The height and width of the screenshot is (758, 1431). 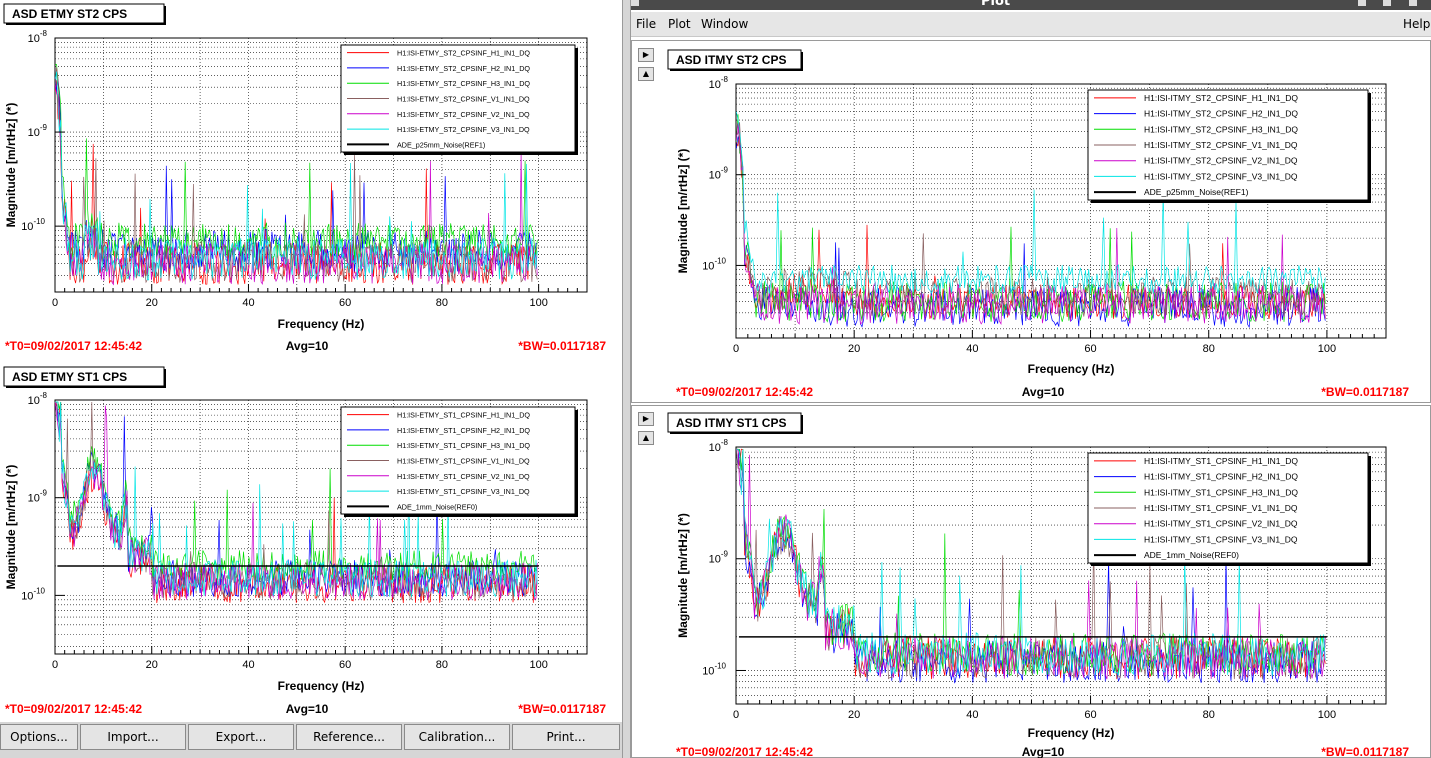 I want to click on chart-title: ASD ETMY ST2 CPS, so click(x=69, y=14).